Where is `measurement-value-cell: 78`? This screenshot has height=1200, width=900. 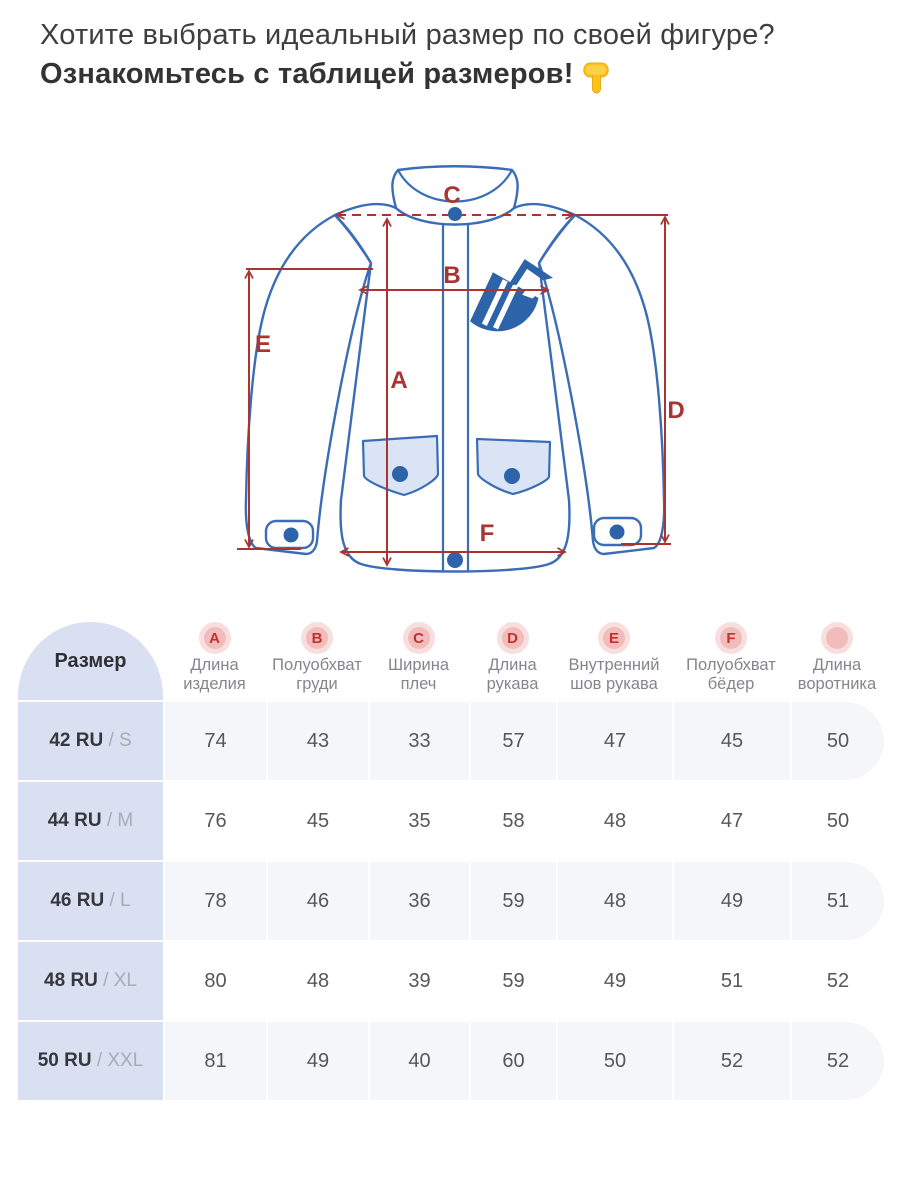 measurement-value-cell: 78 is located at coordinates (214, 901).